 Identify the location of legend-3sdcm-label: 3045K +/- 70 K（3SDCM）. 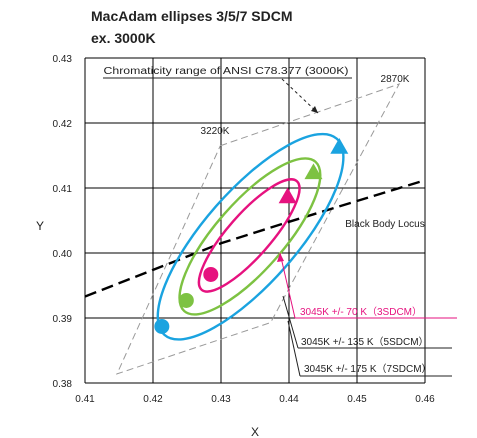
(361, 312).